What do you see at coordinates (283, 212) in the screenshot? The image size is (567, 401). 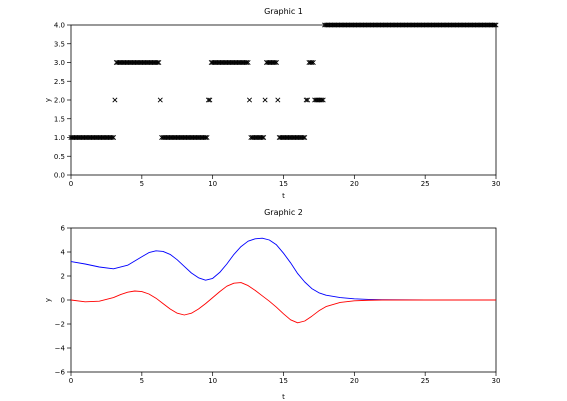 I see `graphic-2-title: Graphic 2` at bounding box center [283, 212].